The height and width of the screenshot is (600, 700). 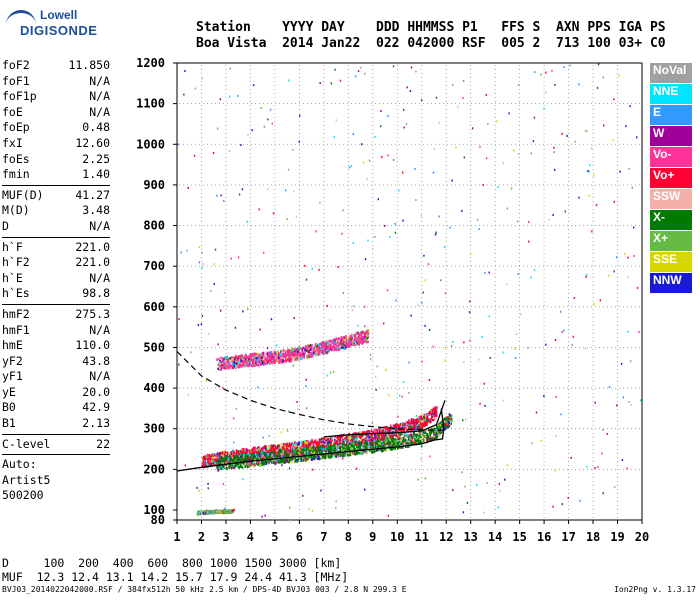 What do you see at coordinates (56, 377) in the screenshot?
I see `param-row: yF1 N/A` at bounding box center [56, 377].